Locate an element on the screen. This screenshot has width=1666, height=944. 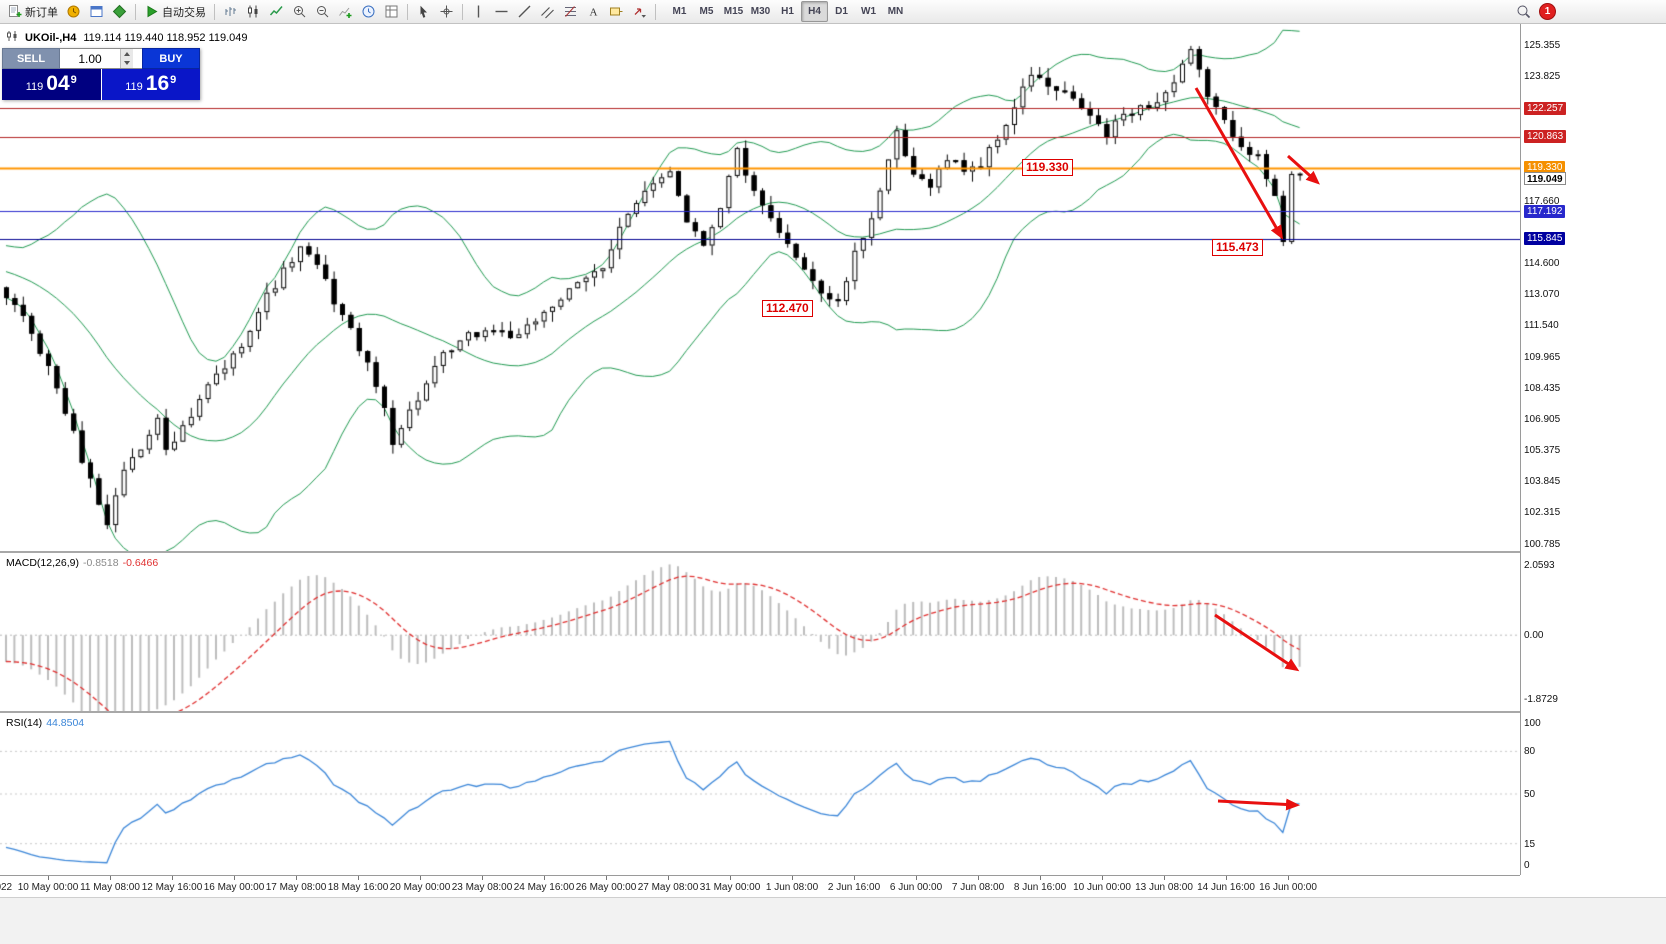
indicators-icon is located at coordinates (345, 11).